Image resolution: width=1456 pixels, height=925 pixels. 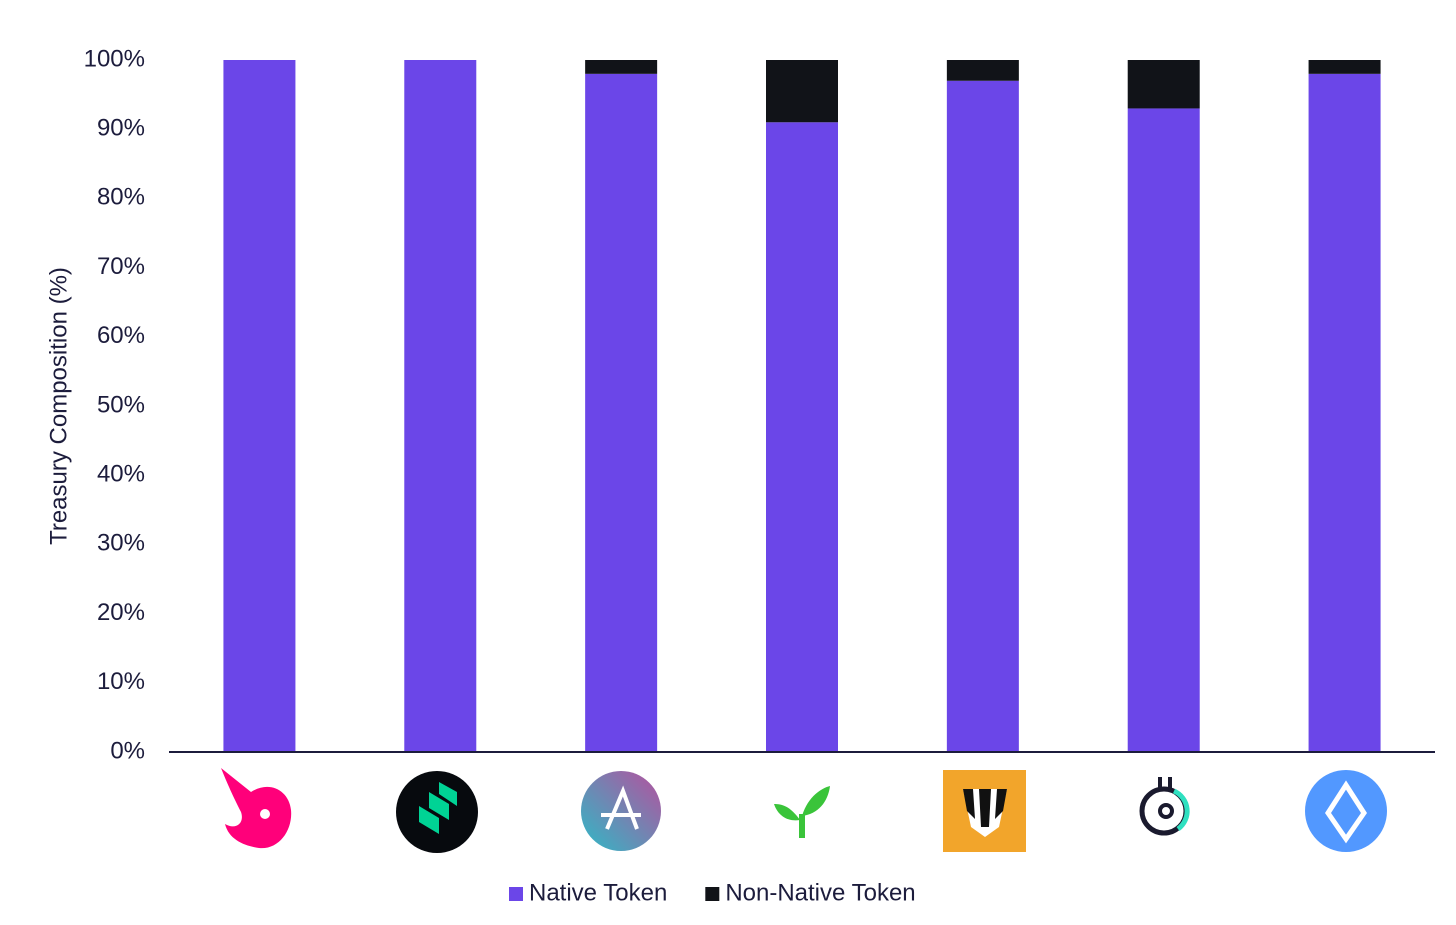 I want to click on logo-ens, so click(x=1346, y=811).